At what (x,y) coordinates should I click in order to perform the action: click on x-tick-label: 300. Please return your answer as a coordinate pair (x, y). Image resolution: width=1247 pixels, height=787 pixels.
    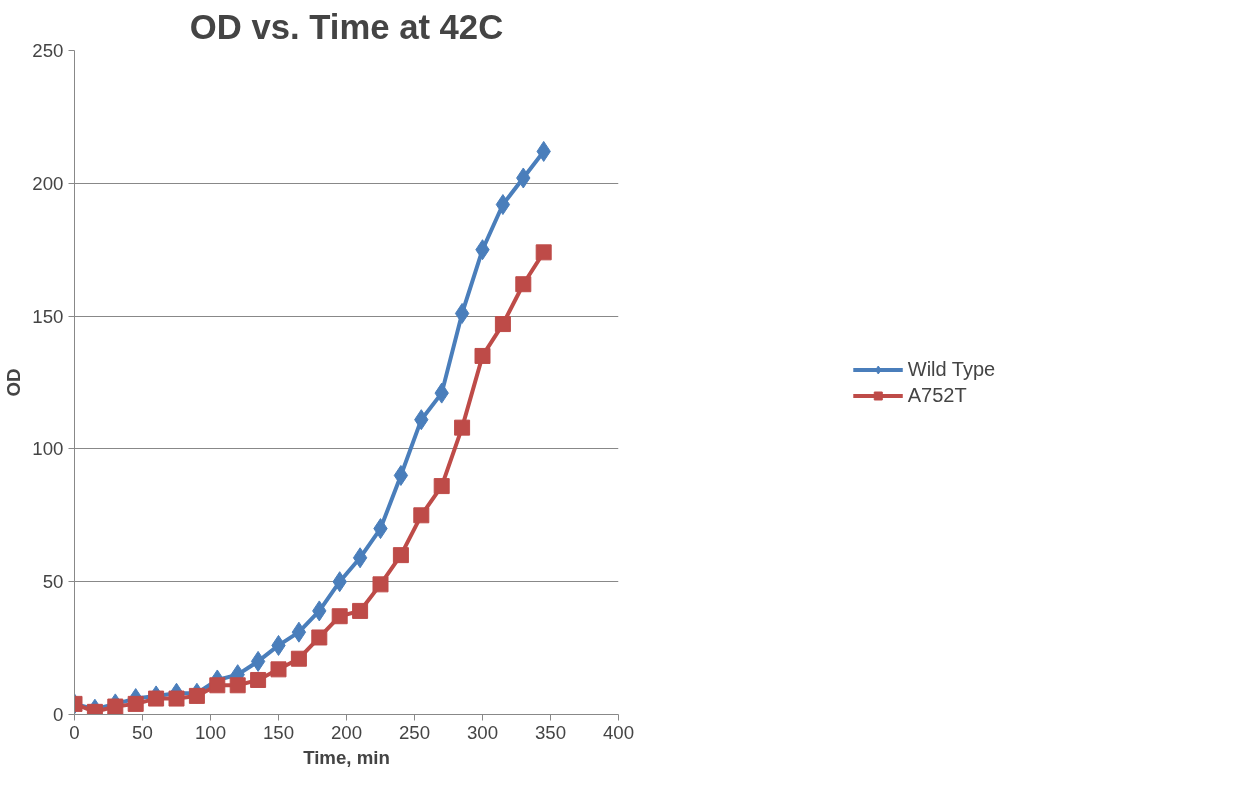
    Looking at the image, I should click on (482, 732).